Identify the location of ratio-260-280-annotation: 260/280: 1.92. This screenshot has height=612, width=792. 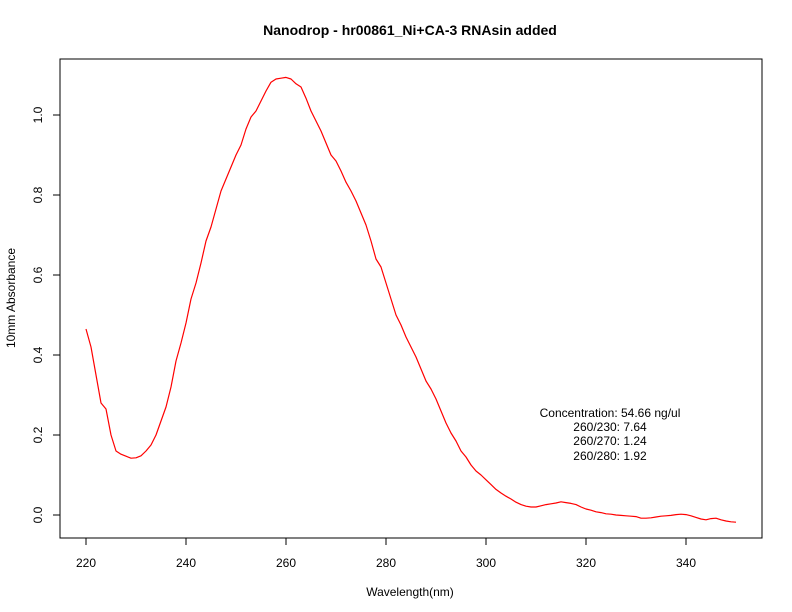
(610, 456).